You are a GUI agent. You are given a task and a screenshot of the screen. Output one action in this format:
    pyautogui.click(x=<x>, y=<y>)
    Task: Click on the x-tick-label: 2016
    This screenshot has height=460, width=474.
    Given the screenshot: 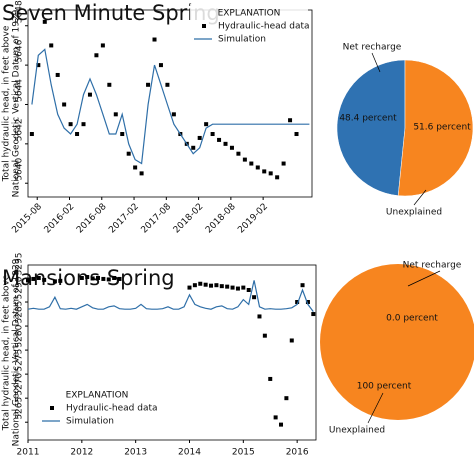 What is the action you would take?
    pyautogui.click(x=297, y=453)
    